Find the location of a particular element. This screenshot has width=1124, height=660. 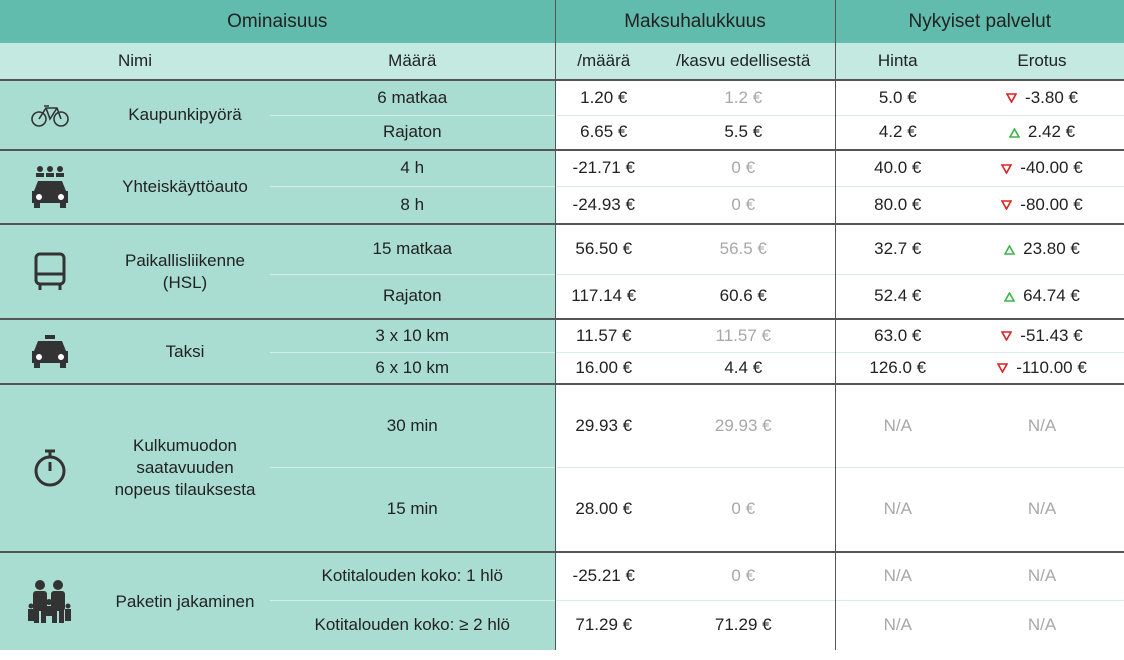

diff-value: -51.43 € is located at coordinates (1051, 335).